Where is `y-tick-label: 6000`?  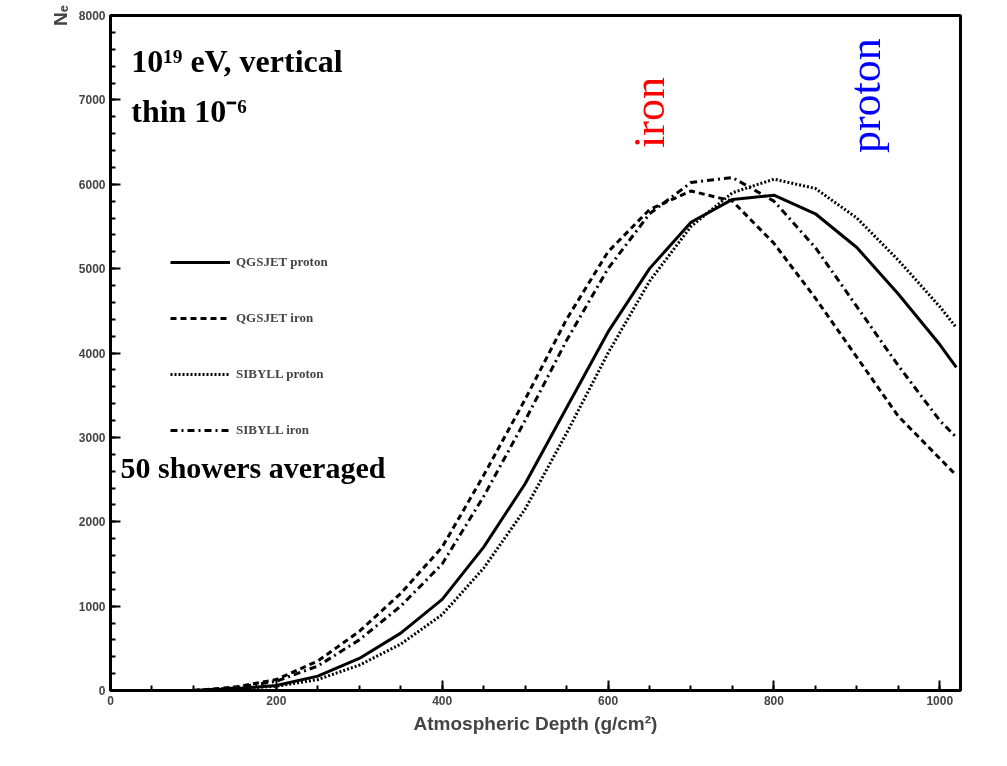 y-tick-label: 6000 is located at coordinates (92, 184).